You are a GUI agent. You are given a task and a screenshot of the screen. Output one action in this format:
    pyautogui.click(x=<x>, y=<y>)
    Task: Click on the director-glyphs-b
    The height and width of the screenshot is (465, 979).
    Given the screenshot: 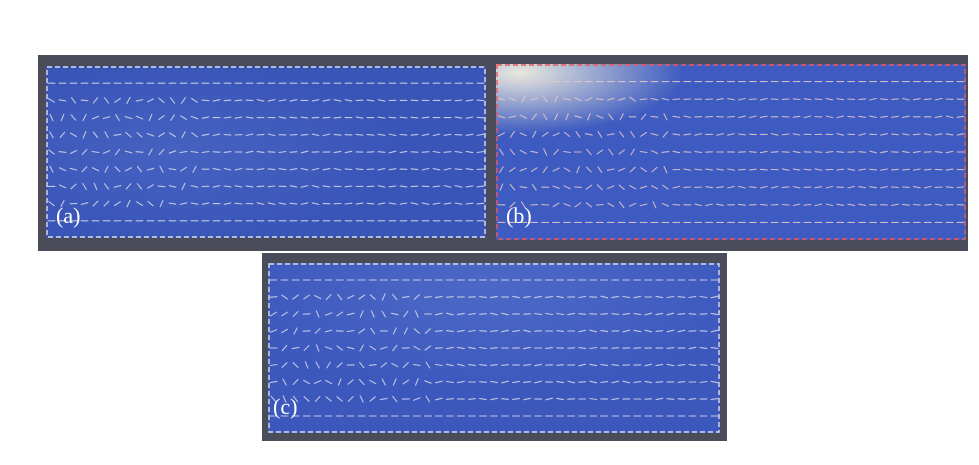 What is the action you would take?
    pyautogui.click(x=731, y=152)
    